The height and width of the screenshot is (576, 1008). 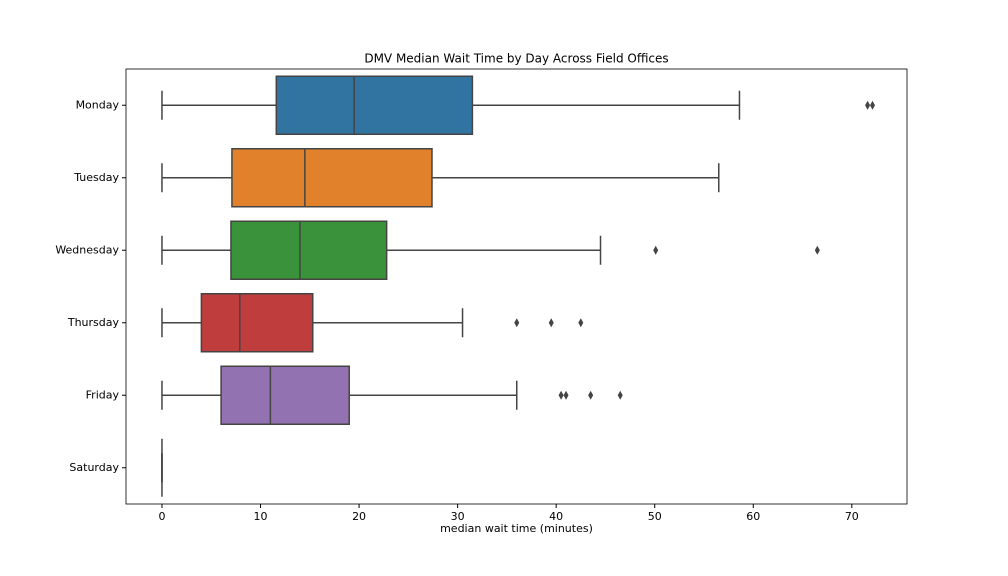 I want to click on x-tick-label: 40, so click(x=556, y=516).